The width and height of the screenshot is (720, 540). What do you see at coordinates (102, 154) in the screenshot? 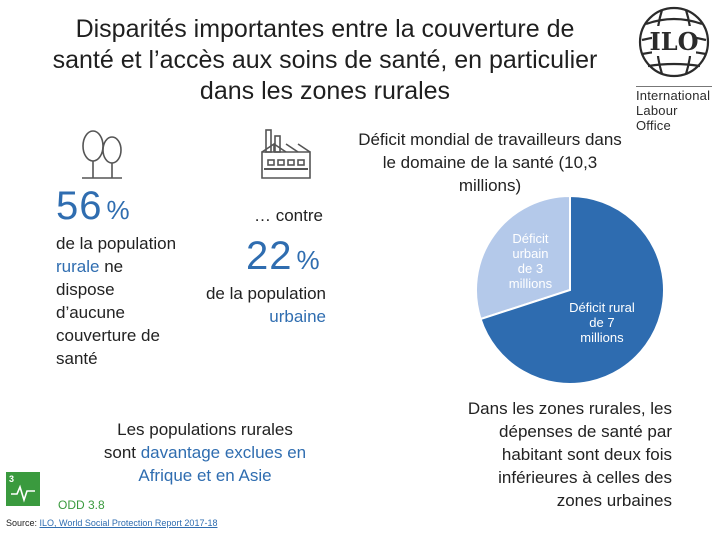
I see `trees-icon` at bounding box center [102, 154].